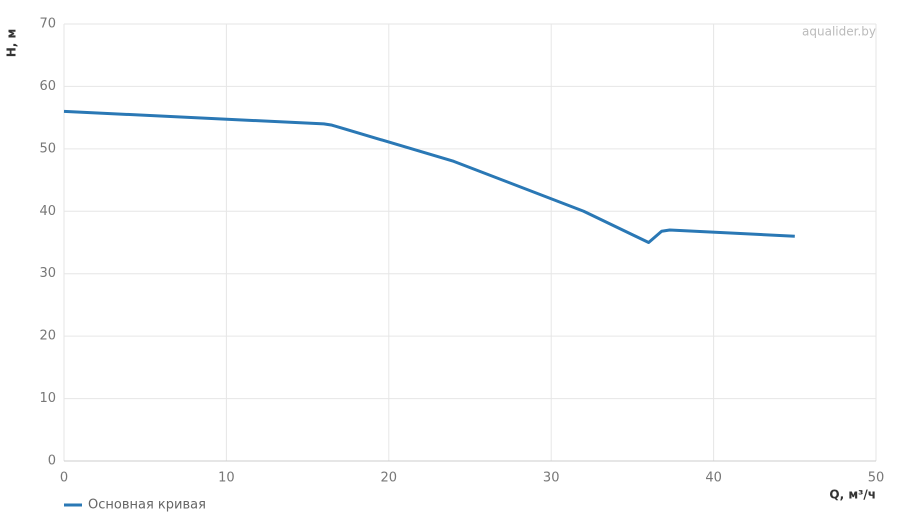  What do you see at coordinates (551, 478) in the screenshot?
I see `x-tick-label: 30` at bounding box center [551, 478].